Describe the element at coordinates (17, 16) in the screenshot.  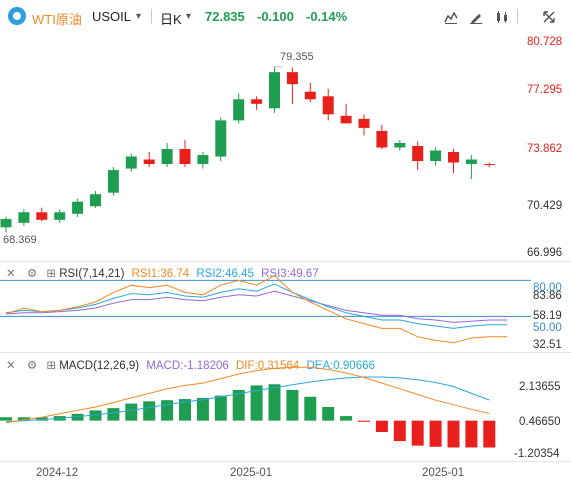
I see `instrument-logo-icon` at that location.